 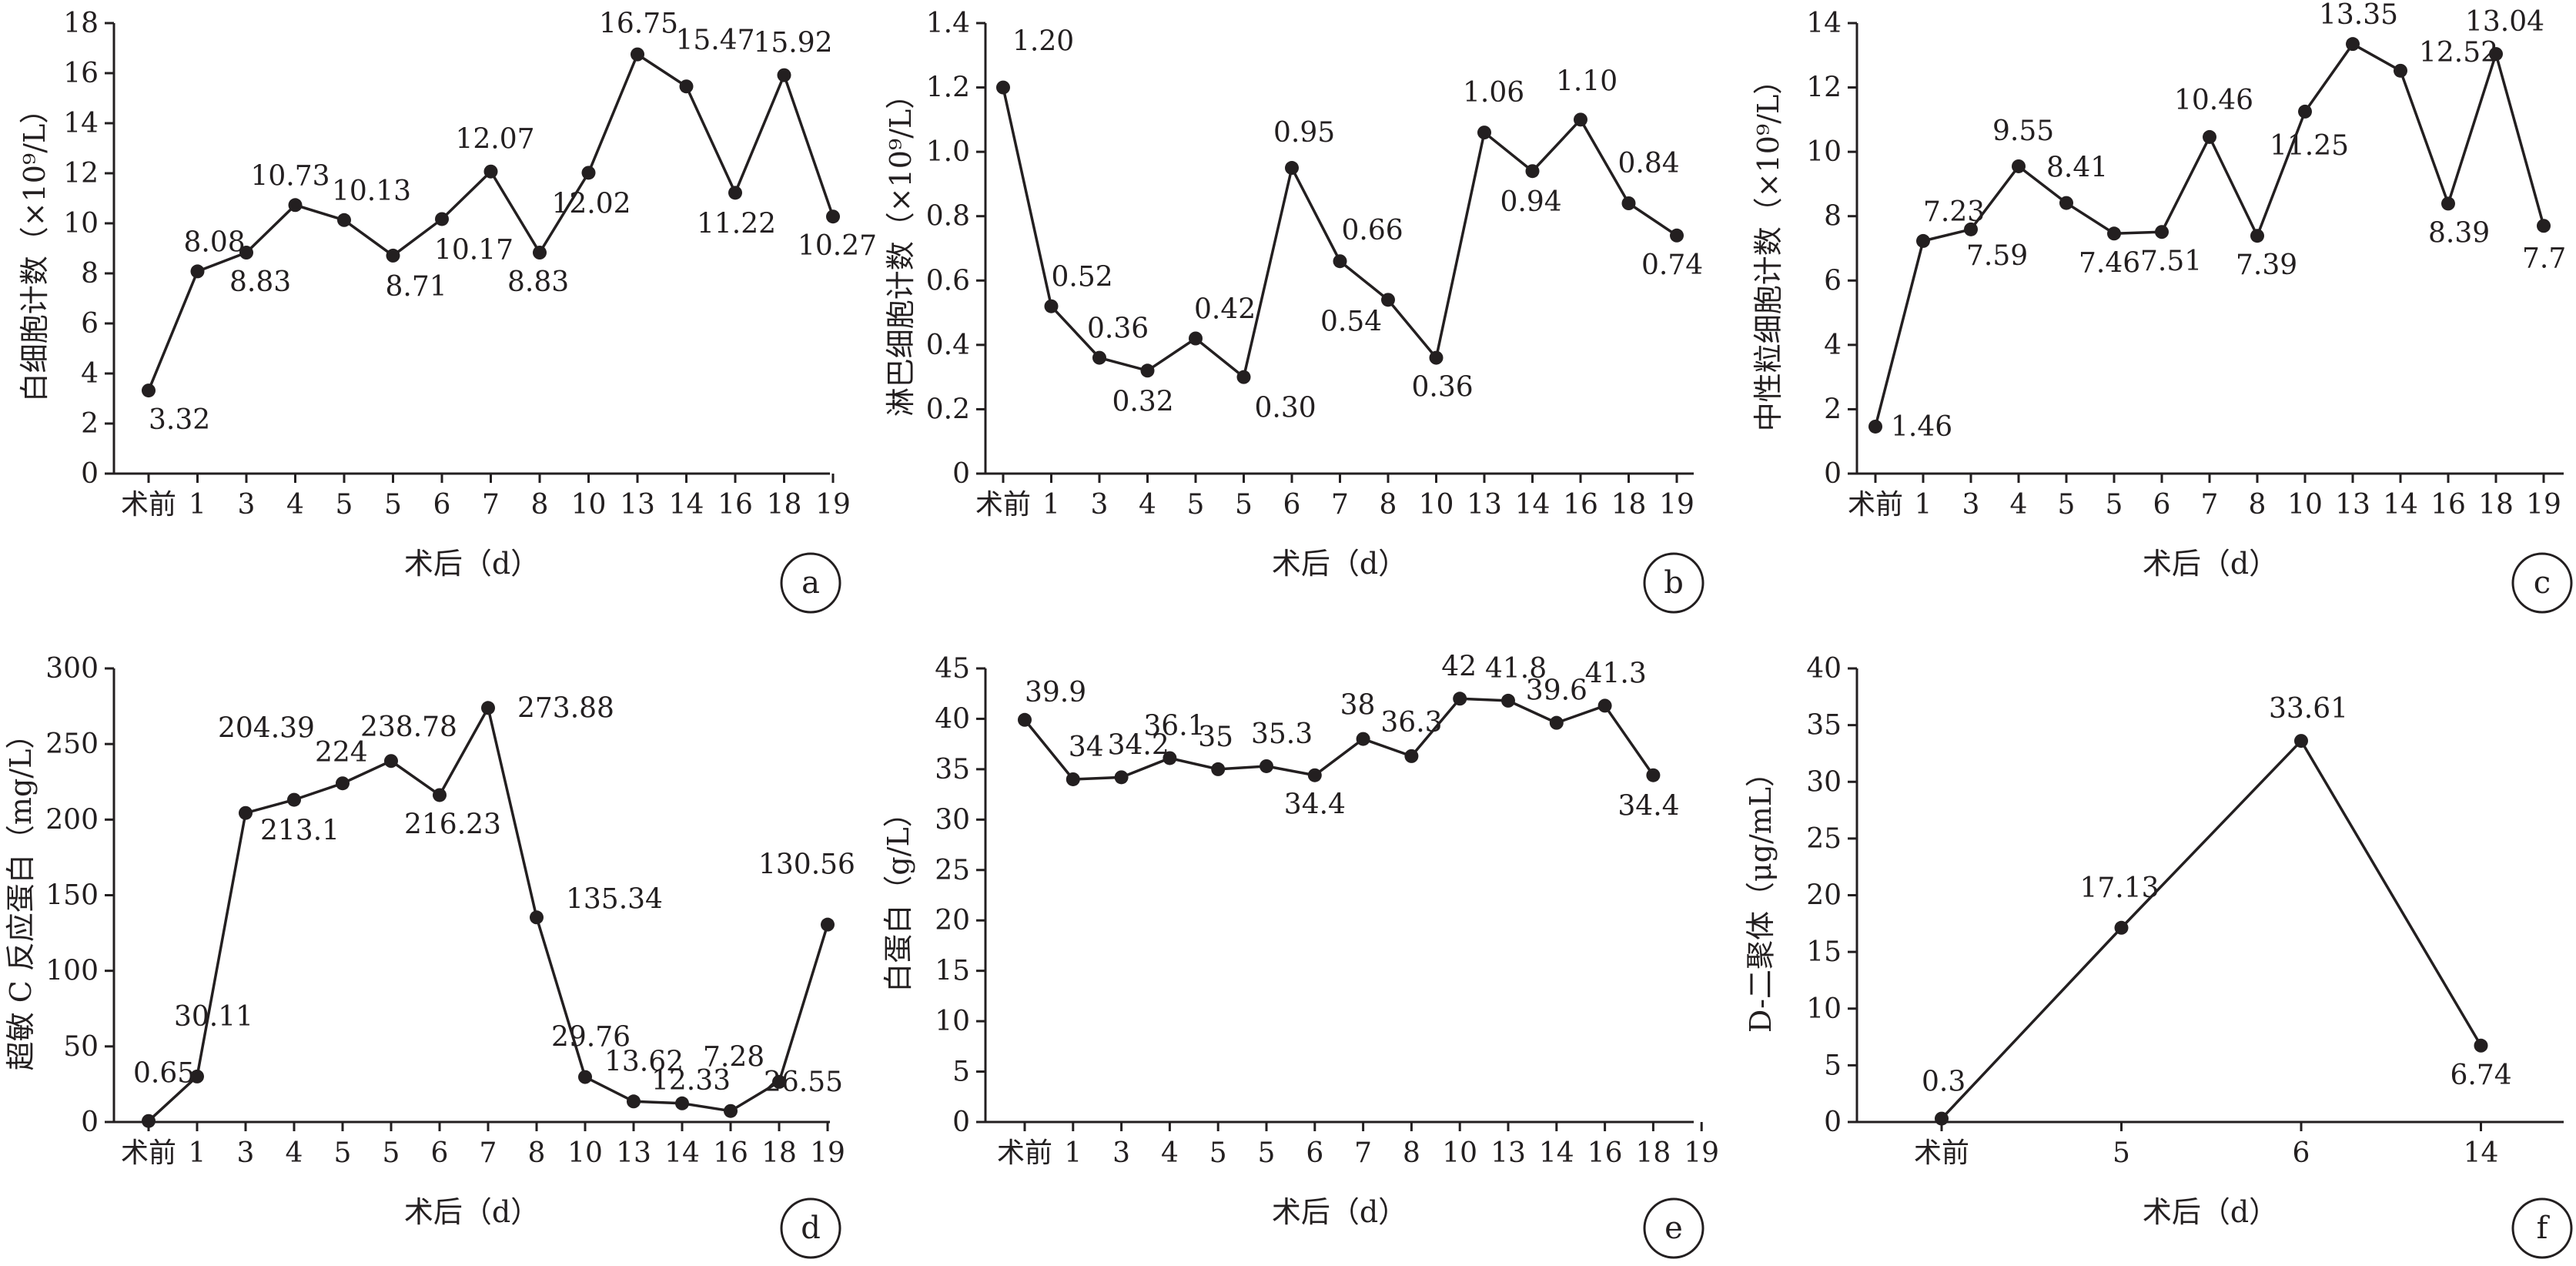 I want to click on panel-d-x-tick-label: 14, so click(x=682, y=1153).